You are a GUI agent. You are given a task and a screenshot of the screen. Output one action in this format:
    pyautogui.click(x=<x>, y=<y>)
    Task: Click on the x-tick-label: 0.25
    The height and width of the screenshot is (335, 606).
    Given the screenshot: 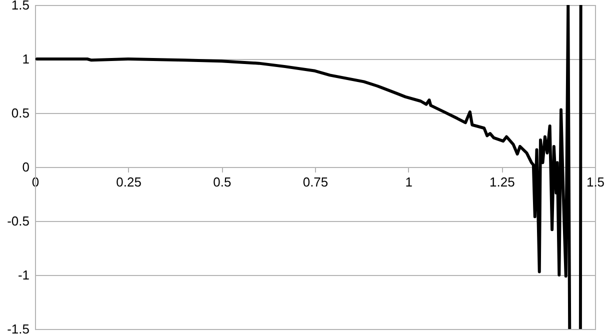 What is the action you would take?
    pyautogui.click(x=129, y=182)
    